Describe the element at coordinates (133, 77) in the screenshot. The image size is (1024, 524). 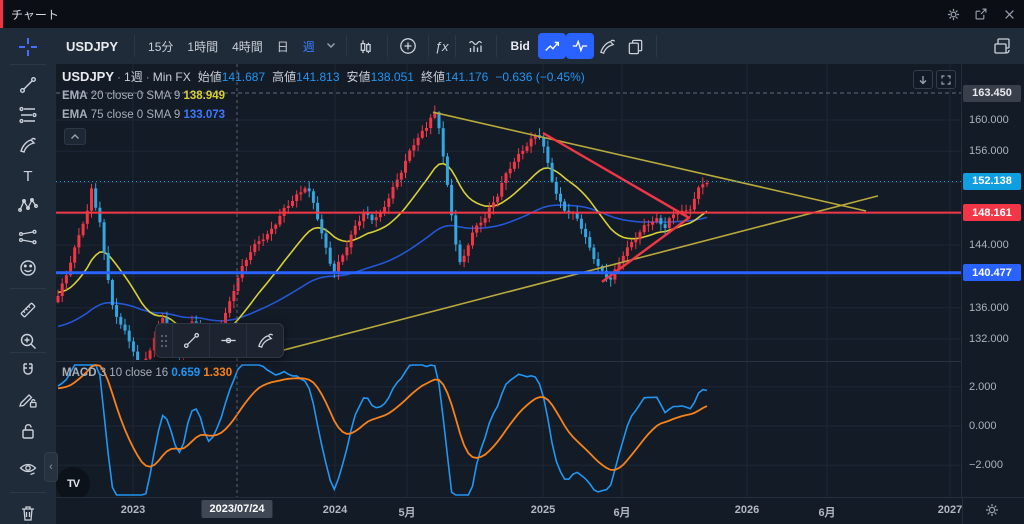
I see `legend-interval: 1週` at that location.